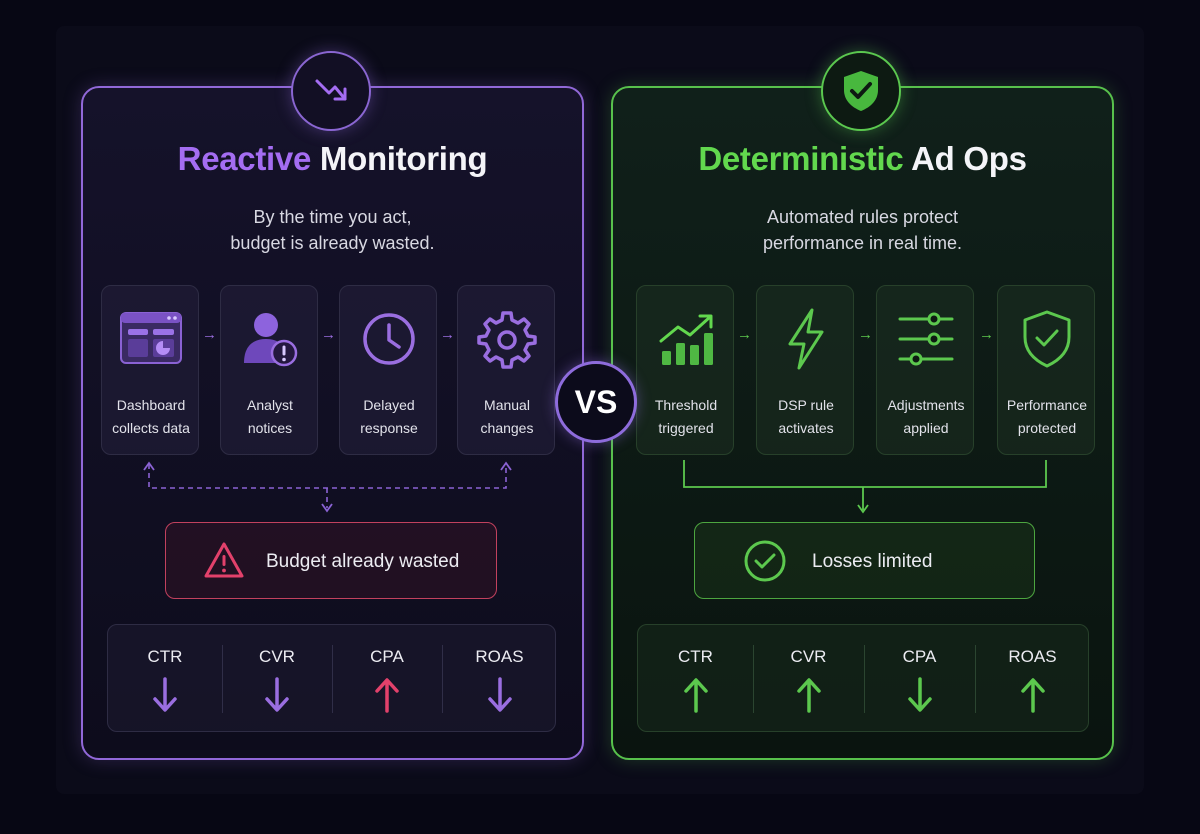 The image size is (1200, 834). What do you see at coordinates (403, 158) in the screenshot?
I see `left-title-rest: Monitoring` at bounding box center [403, 158].